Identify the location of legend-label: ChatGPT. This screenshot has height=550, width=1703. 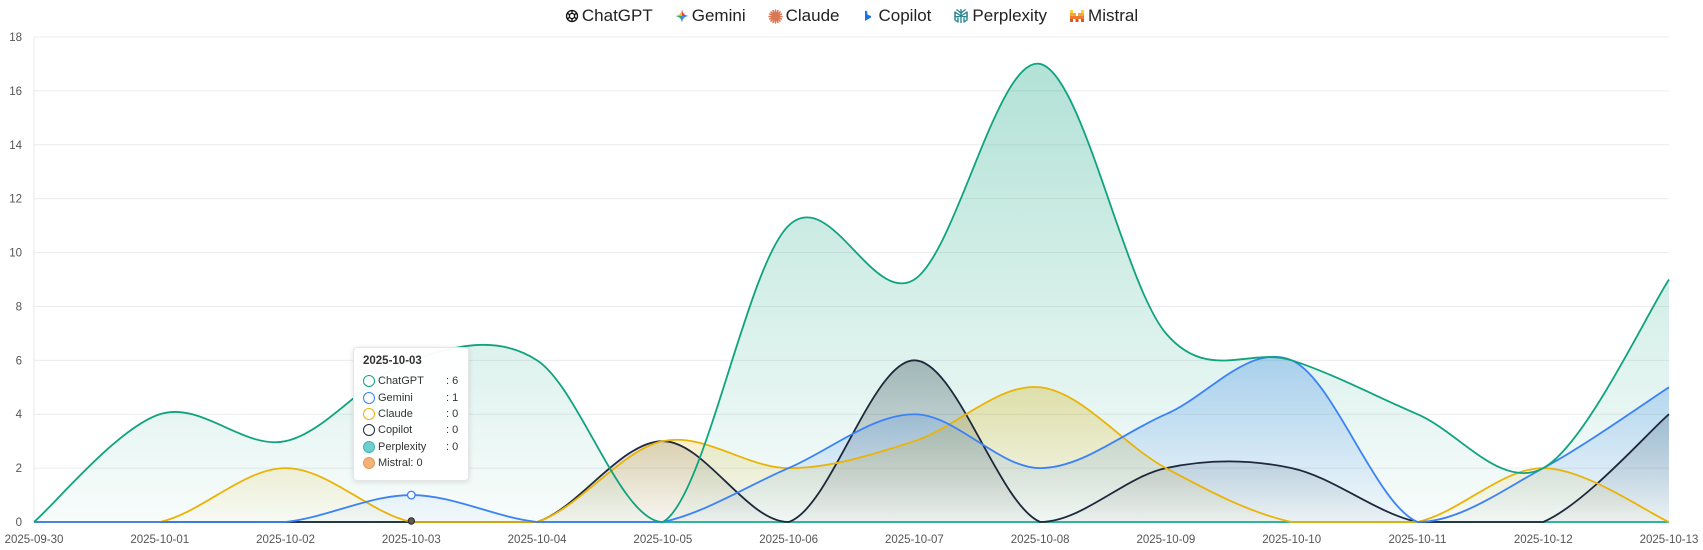
(617, 15).